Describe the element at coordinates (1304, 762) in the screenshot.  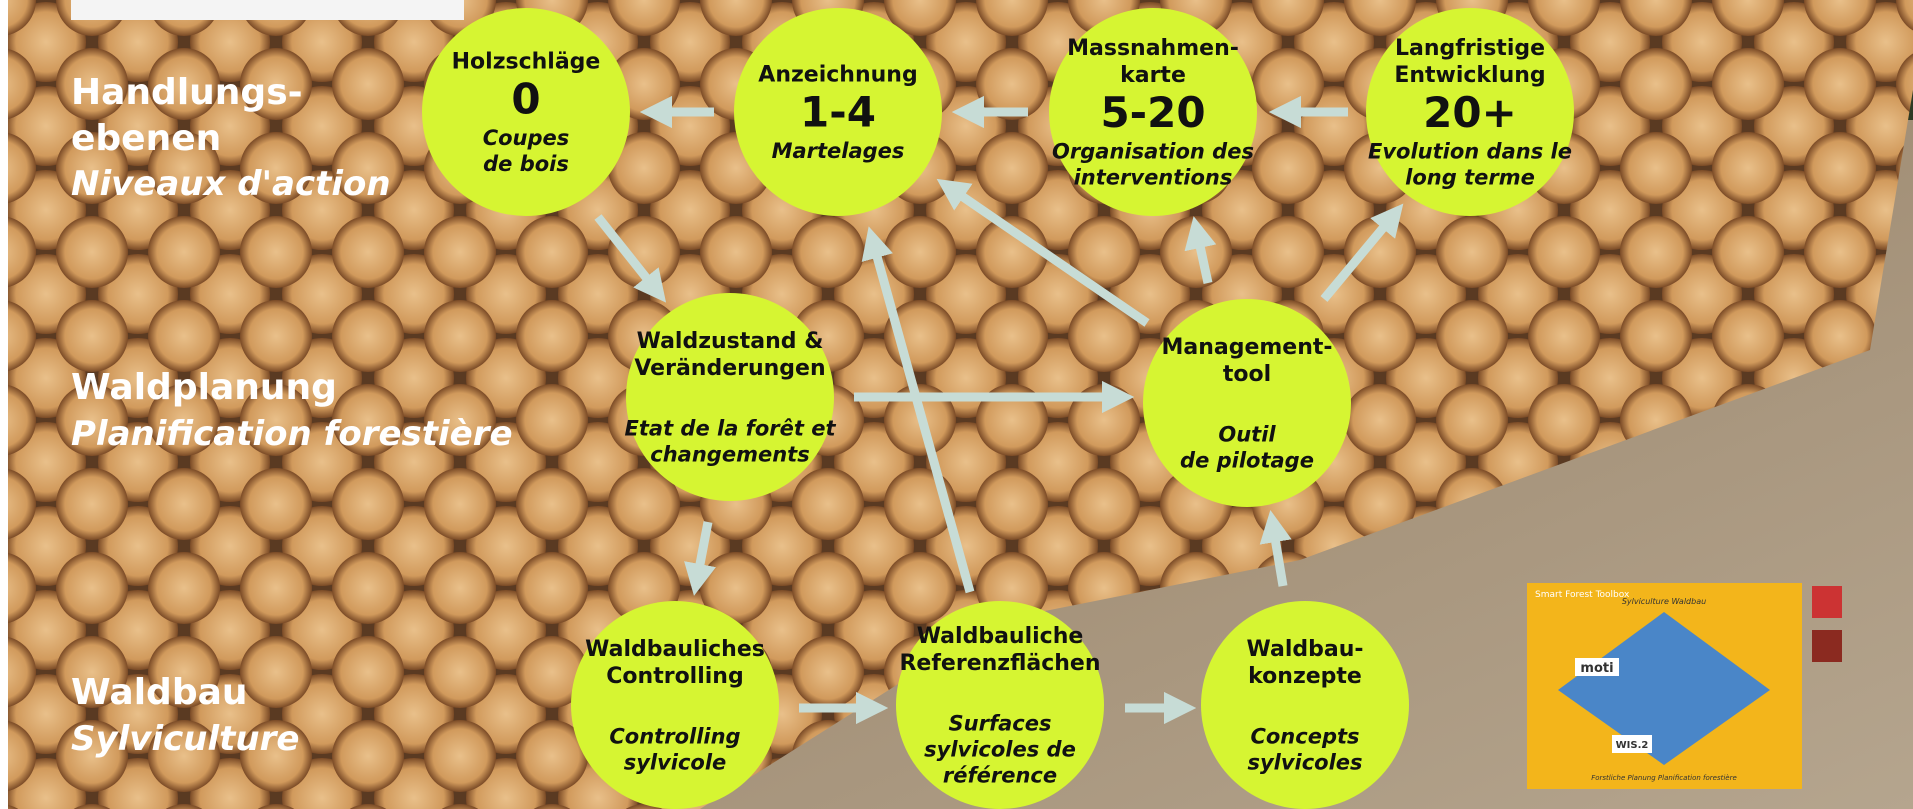
I see `node-title: sylvicoles` at that location.